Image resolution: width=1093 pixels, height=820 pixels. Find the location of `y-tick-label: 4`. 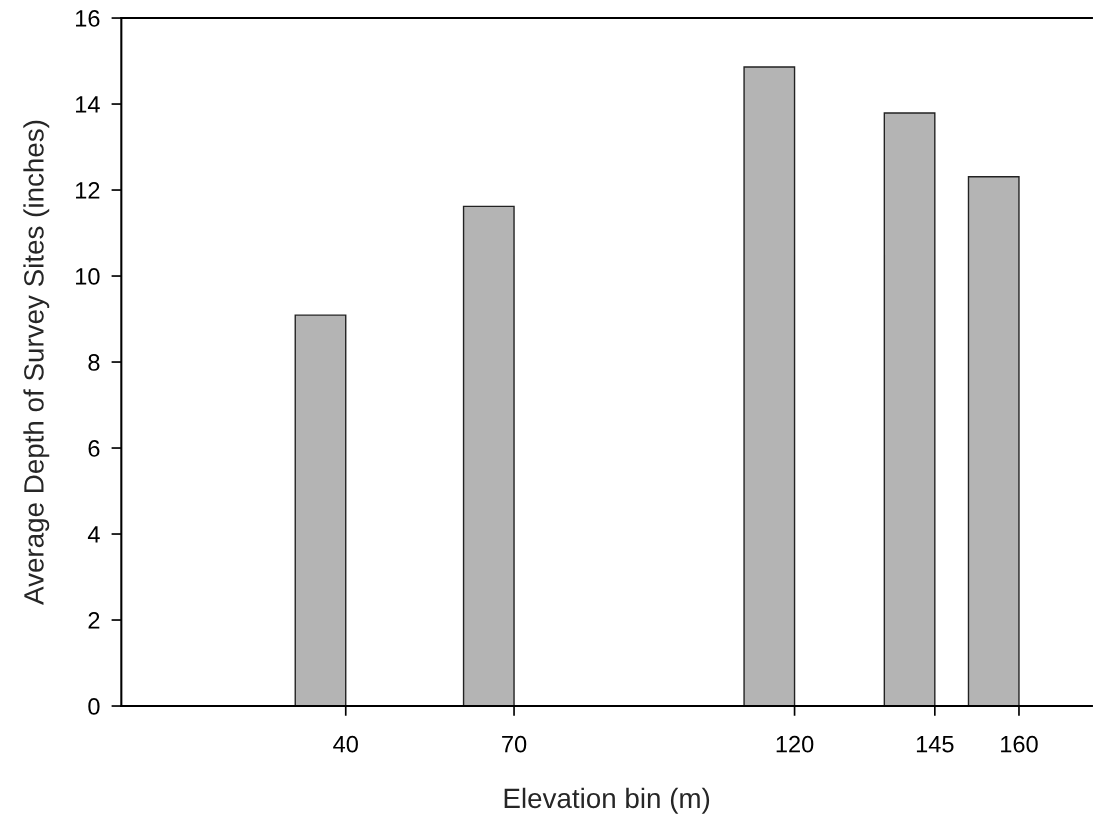

y-tick-label: 4 is located at coordinates (93, 534).